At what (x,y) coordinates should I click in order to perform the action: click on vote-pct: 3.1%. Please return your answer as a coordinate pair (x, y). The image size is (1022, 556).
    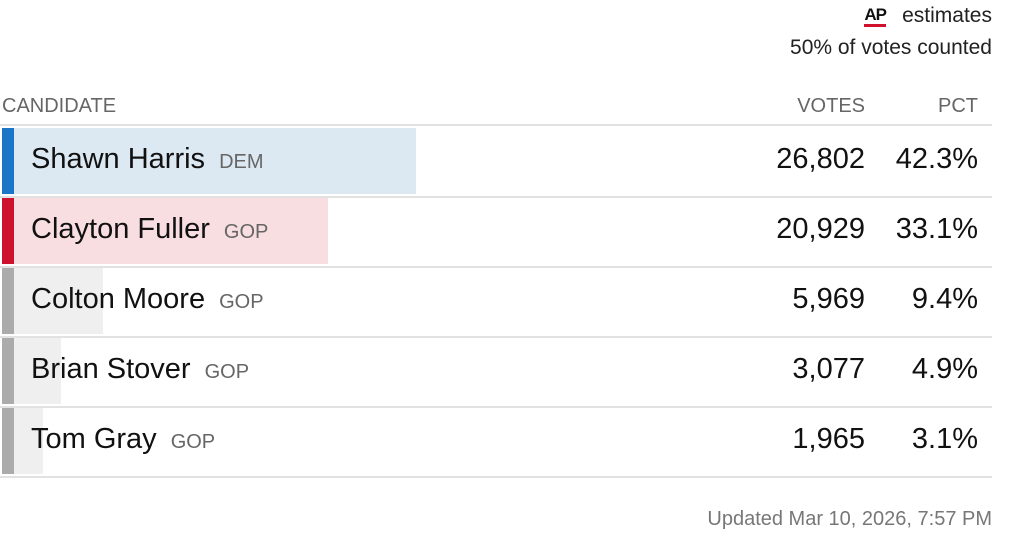
    Looking at the image, I should click on (944, 439).